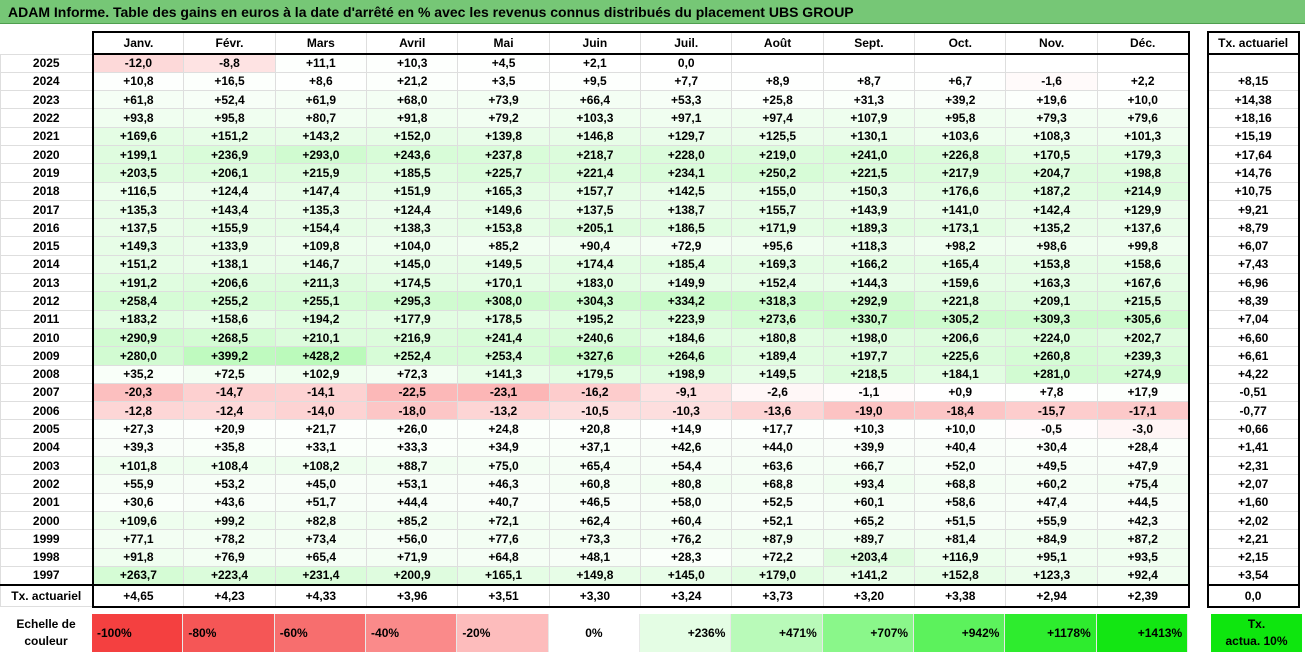 This screenshot has width=1305, height=652. Describe the element at coordinates (595, 466) in the screenshot. I see `gain-cell: +65,4` at that location.